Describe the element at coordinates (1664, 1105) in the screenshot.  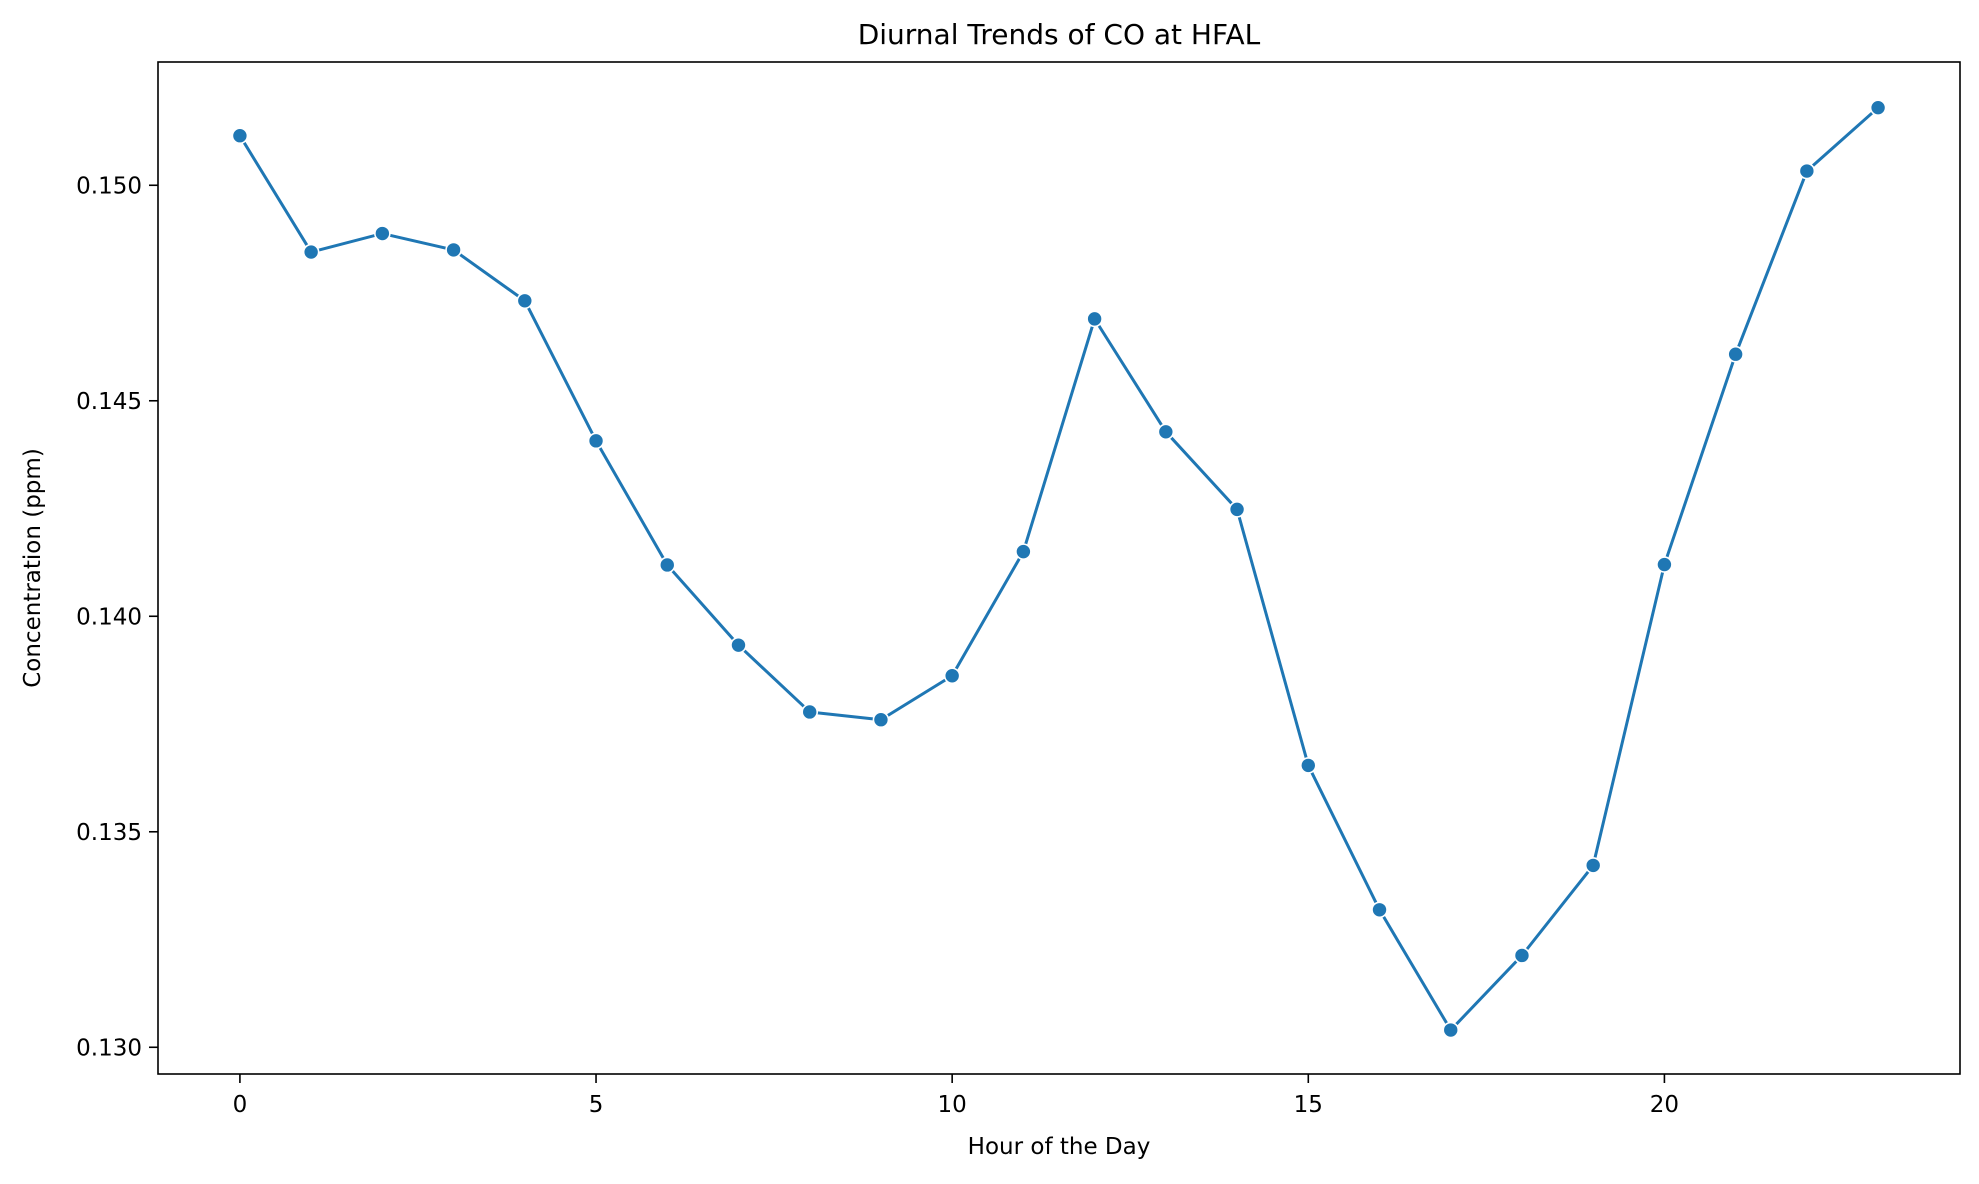
I see `x-tick-label: 20` at that location.